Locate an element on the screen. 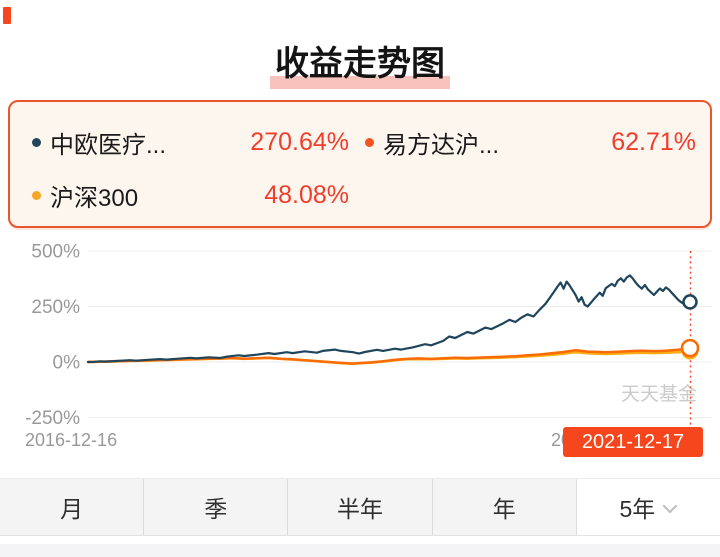 The width and height of the screenshot is (720, 557). page-title-row: 收益走势图 is located at coordinates (360, 62).